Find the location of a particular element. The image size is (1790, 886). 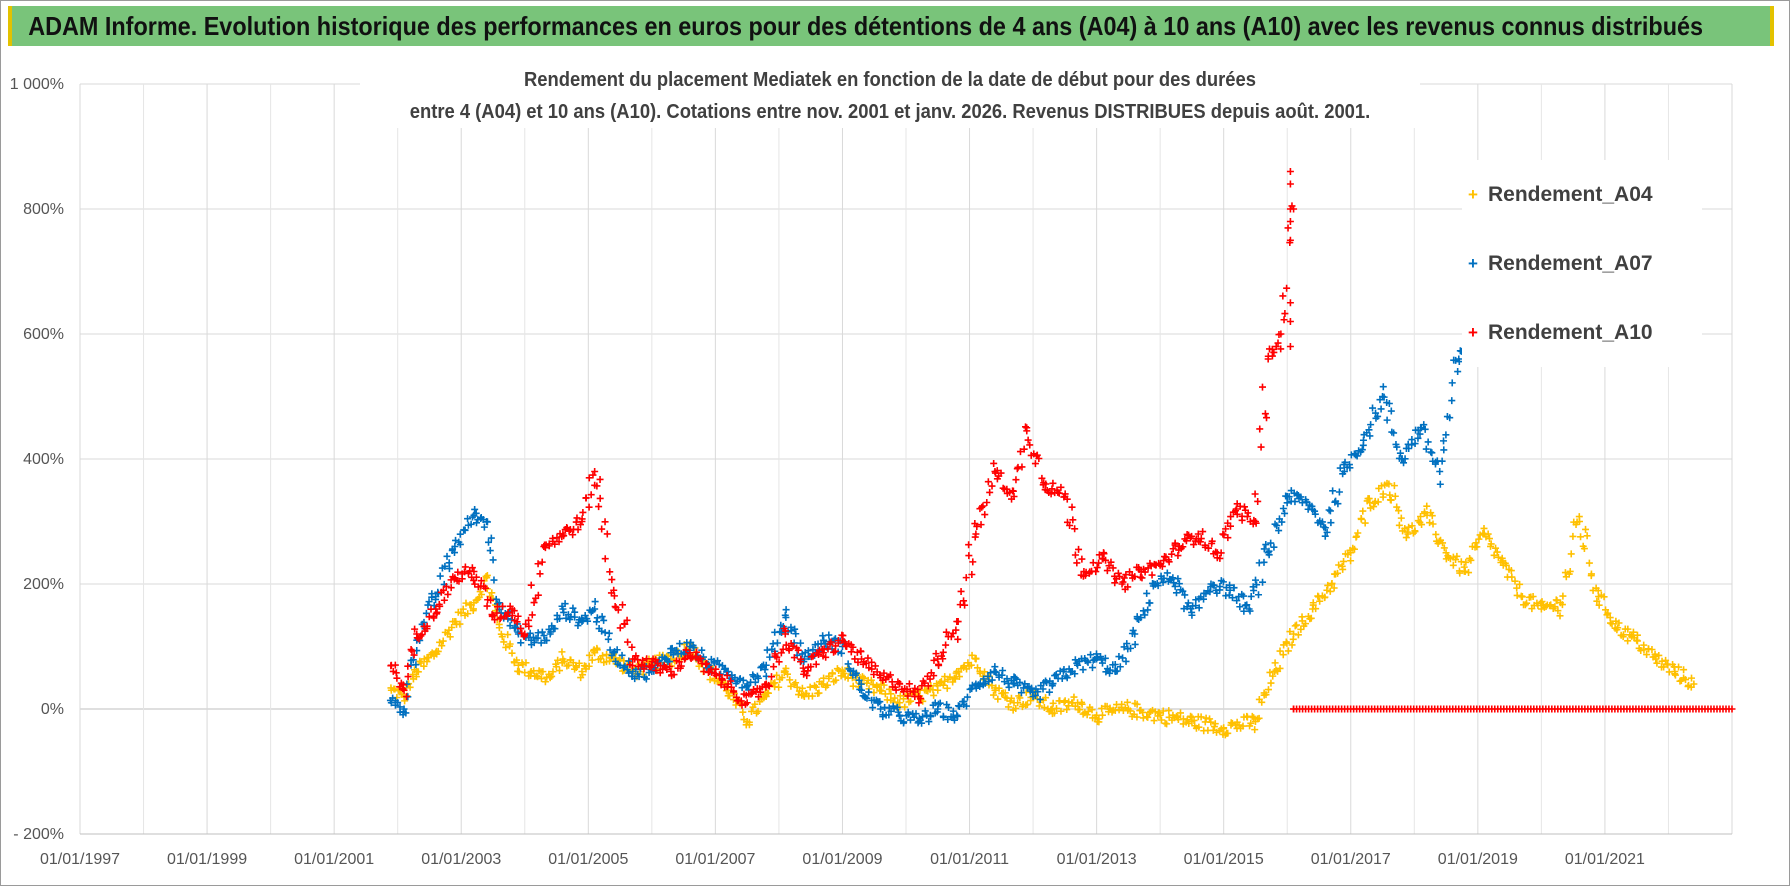

plus-icon: + is located at coordinates (1473, 194).